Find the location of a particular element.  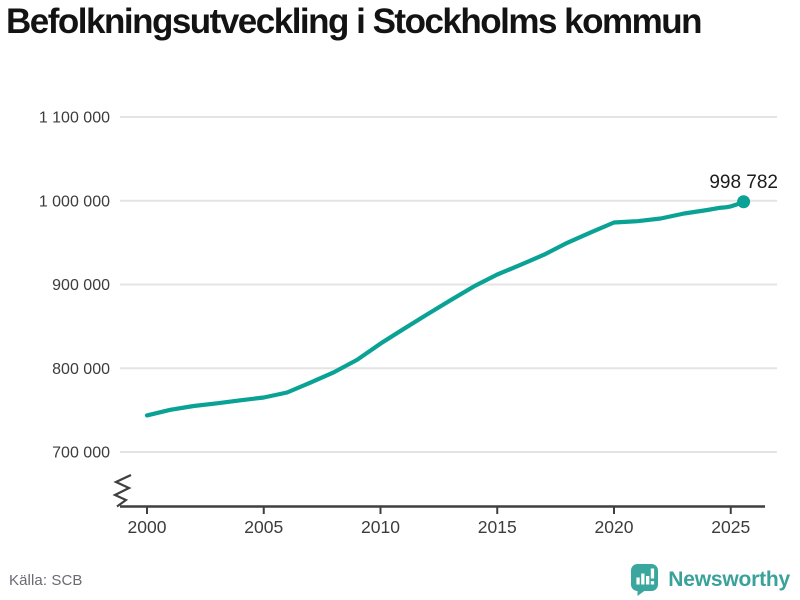

logo-exclamation-stem is located at coordinates (653, 573).